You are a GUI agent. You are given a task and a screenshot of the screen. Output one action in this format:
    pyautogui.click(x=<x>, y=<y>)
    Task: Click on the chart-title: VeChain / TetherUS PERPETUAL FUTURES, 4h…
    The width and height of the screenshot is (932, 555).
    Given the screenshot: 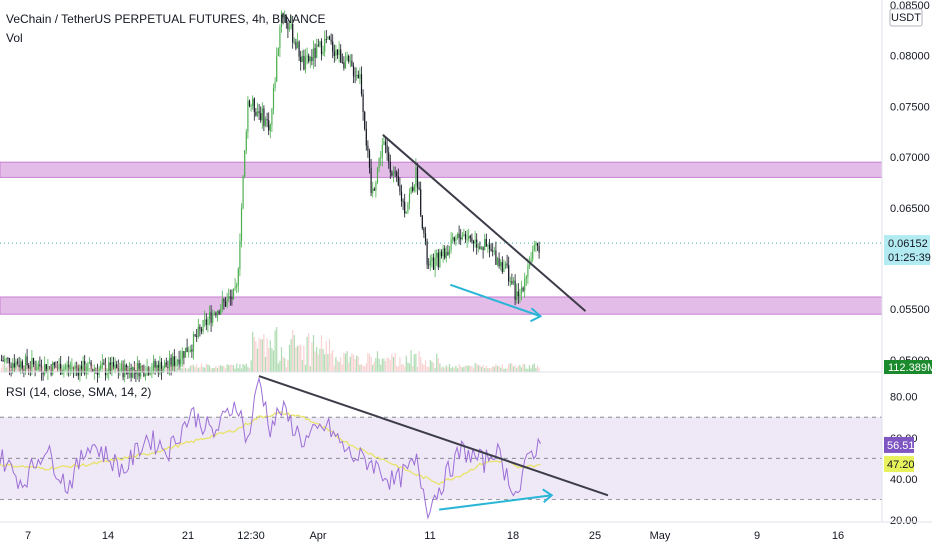 What is the action you would take?
    pyautogui.click(x=166, y=19)
    